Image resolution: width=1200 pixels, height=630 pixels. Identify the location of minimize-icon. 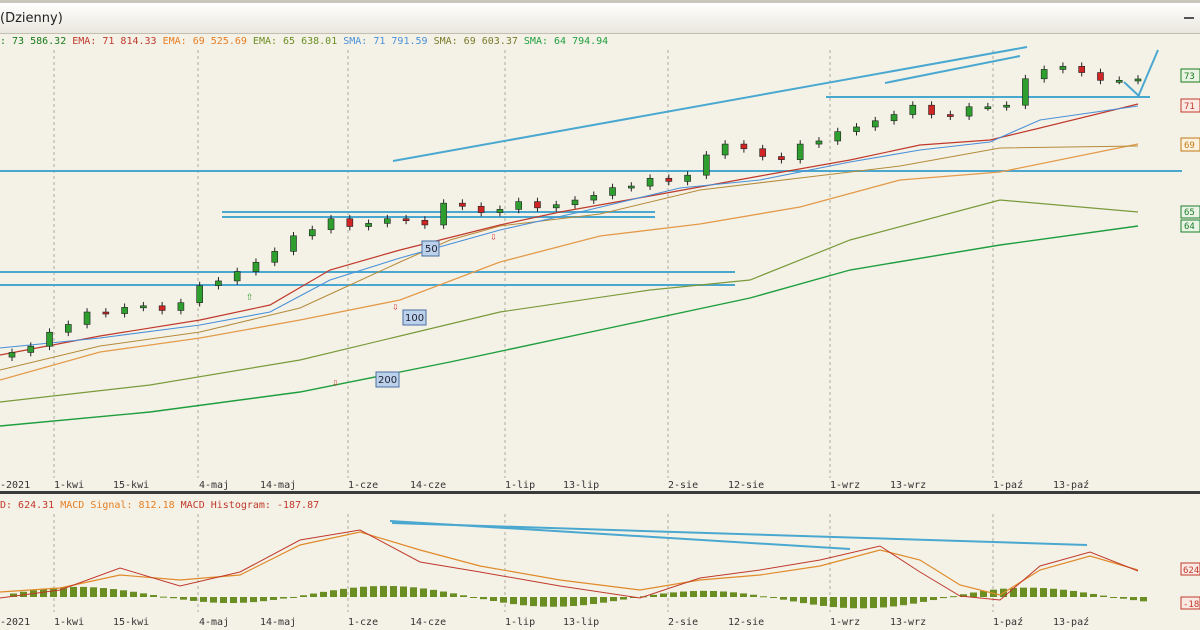
(1189, 18).